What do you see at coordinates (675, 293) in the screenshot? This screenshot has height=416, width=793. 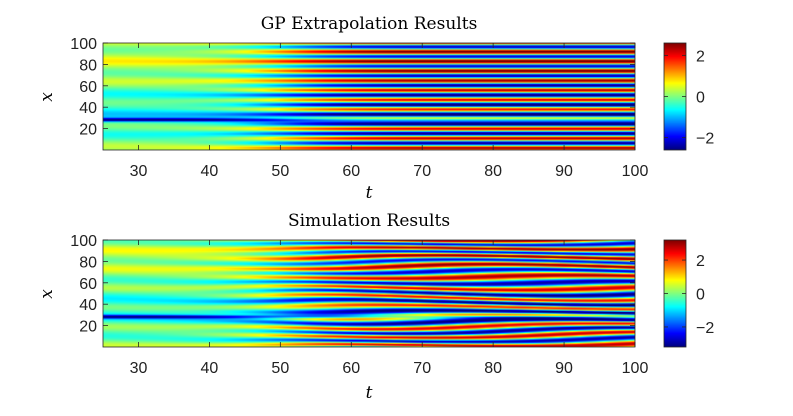 I see `colorbar-sim` at bounding box center [675, 293].